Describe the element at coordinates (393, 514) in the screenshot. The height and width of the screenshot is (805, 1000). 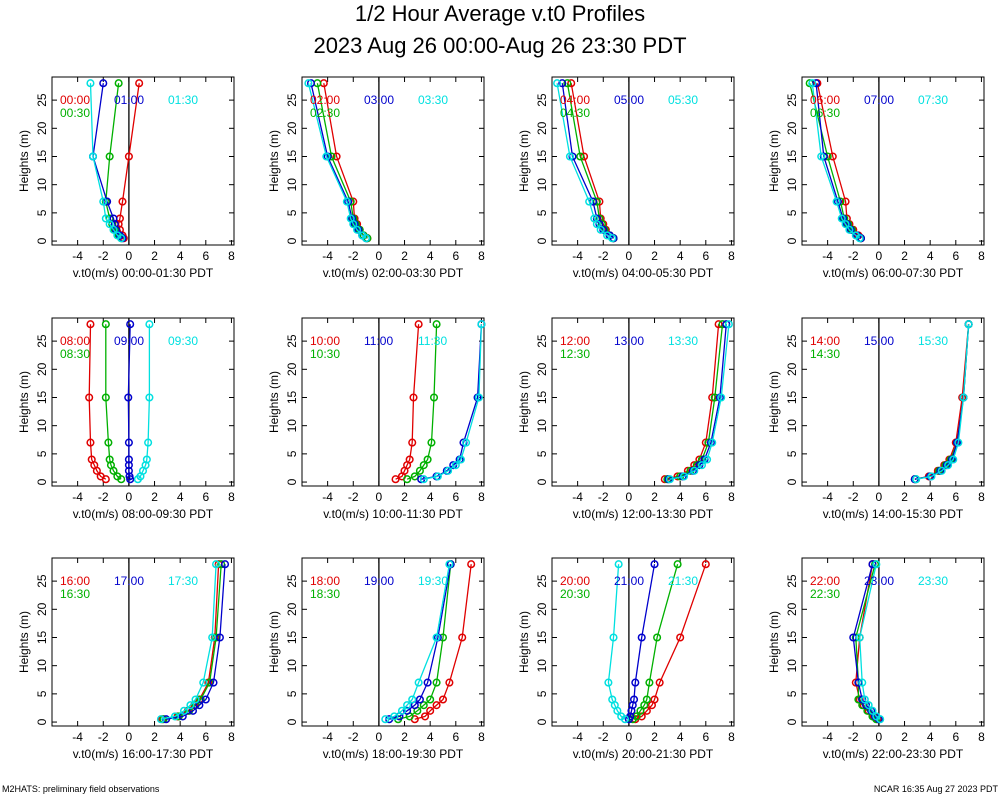
I see `x-axis-label: v.t0(m/s) 10:00-11:30 PDT` at that location.